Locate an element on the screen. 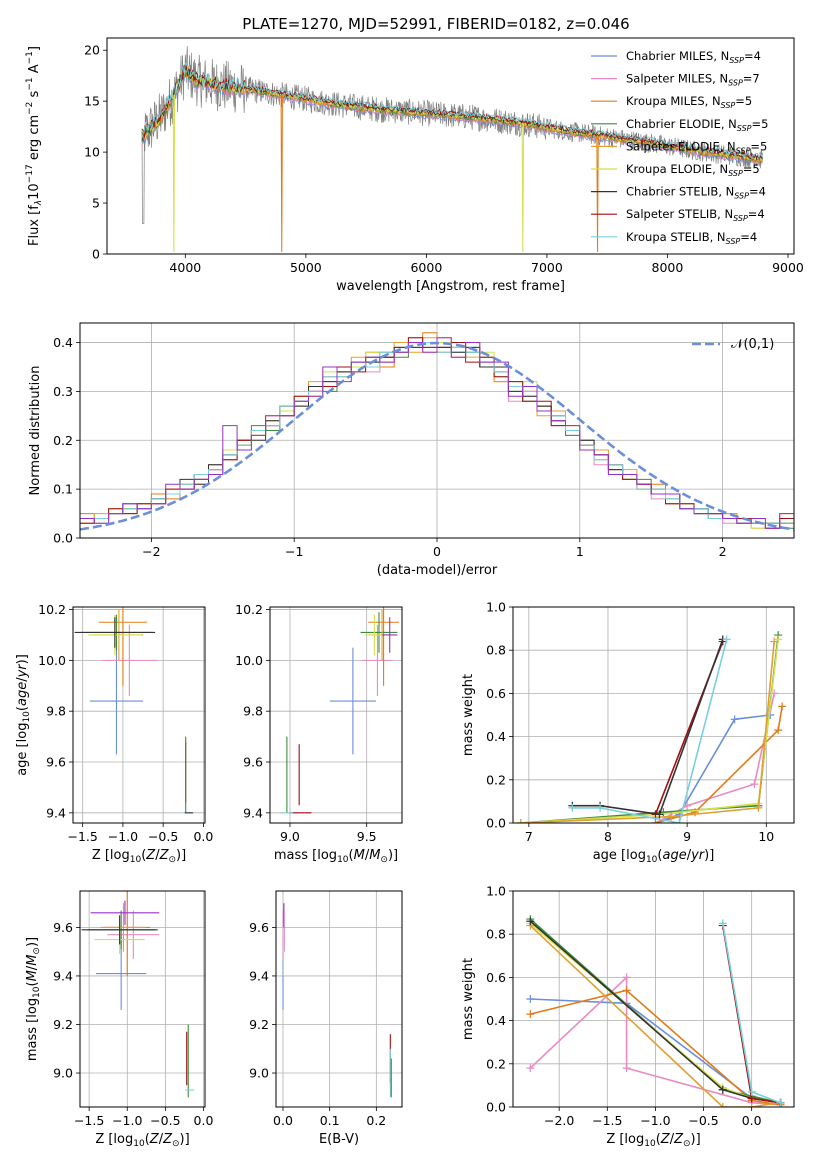  x-tick-label: 0.2 is located at coordinates (376, 1120).